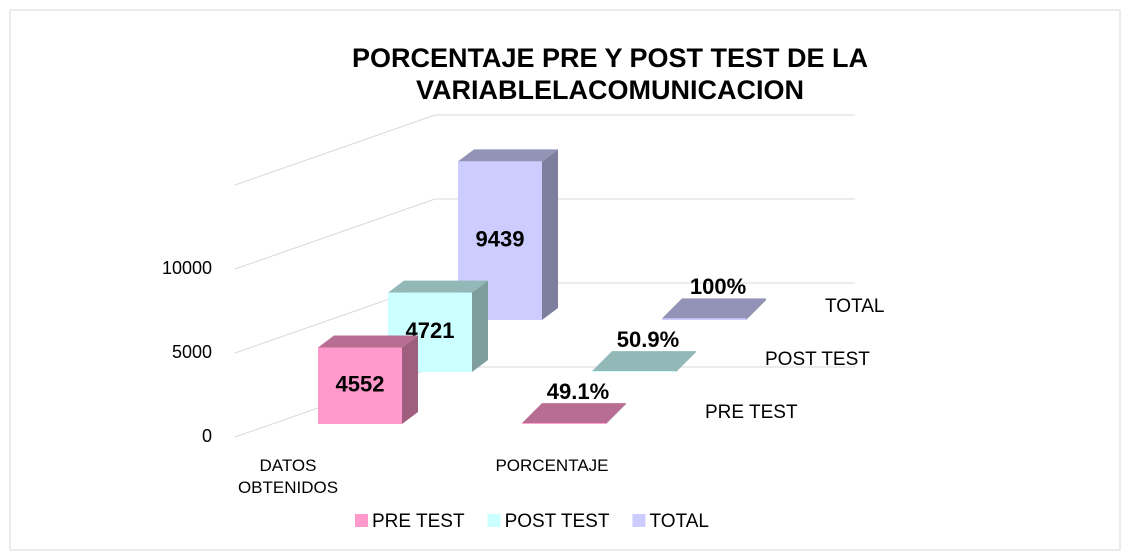 Image resolution: width=1131 pixels, height=554 pixels. Describe the element at coordinates (187, 268) in the screenshot. I see `y-tick-label: 10000` at that location.